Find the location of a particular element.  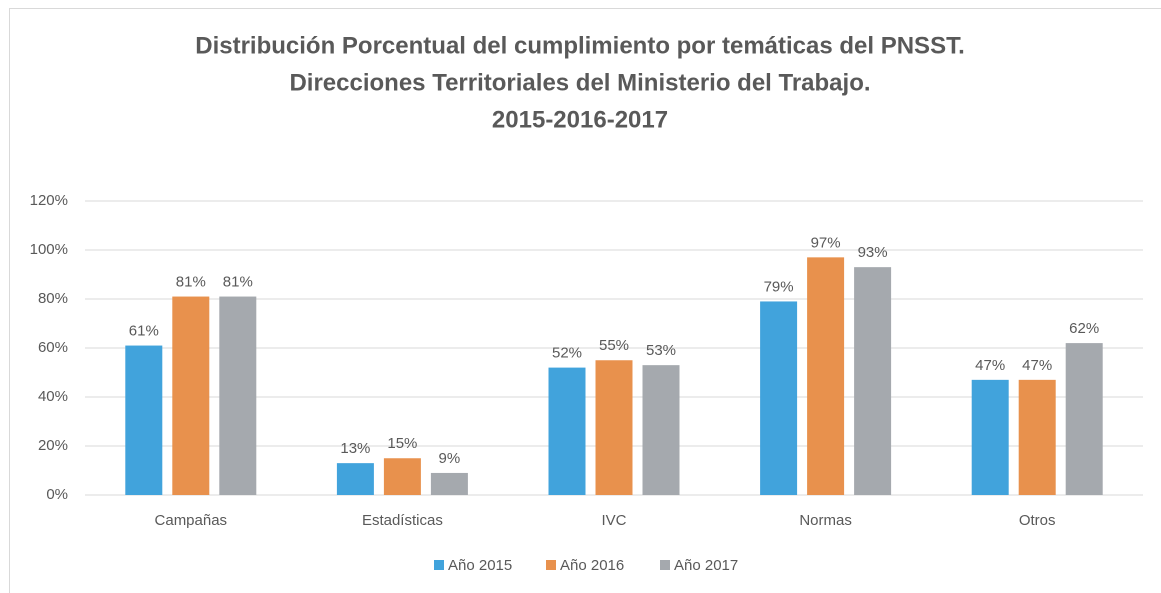

value-label: 97% is located at coordinates (826, 242).